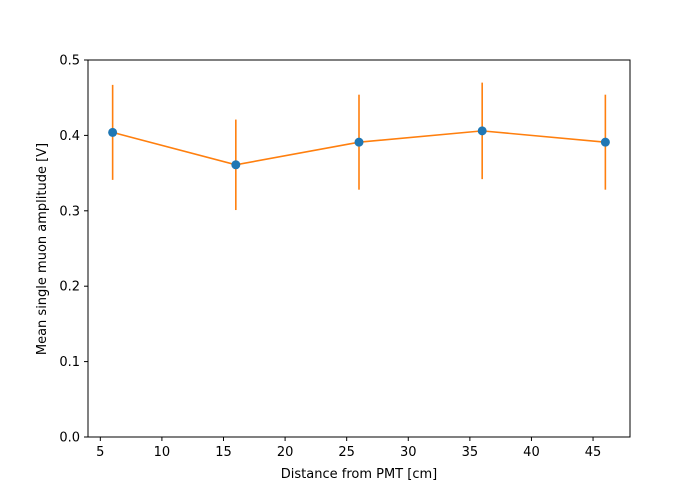 Image resolution: width=700 pixels, height=500 pixels. Describe the element at coordinates (69, 61) in the screenshot. I see `y-tick-label: 0.5` at that location.